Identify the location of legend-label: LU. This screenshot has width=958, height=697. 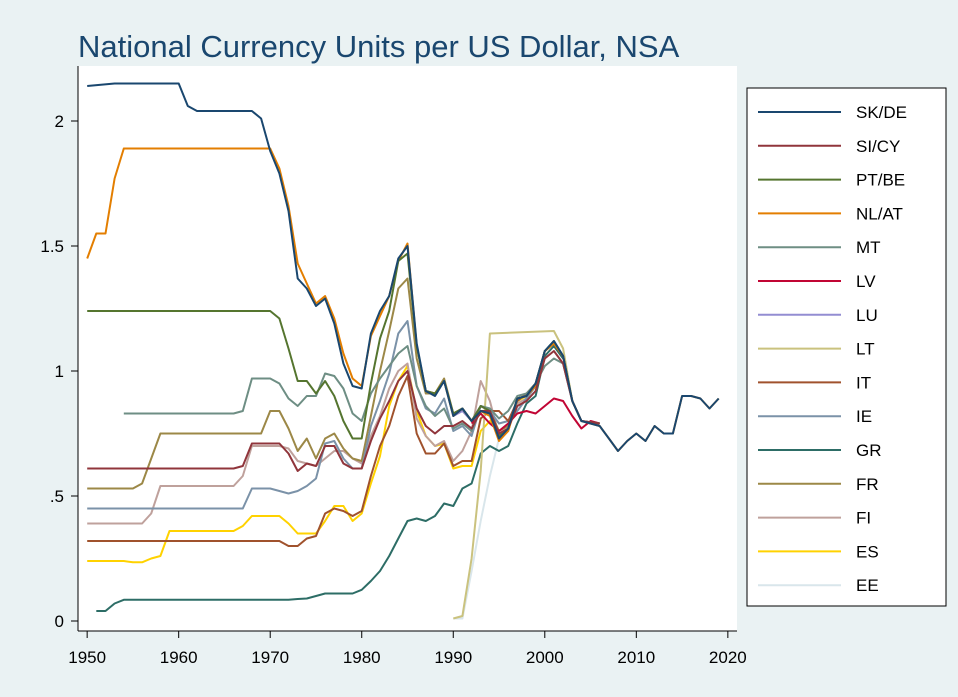
(867, 315).